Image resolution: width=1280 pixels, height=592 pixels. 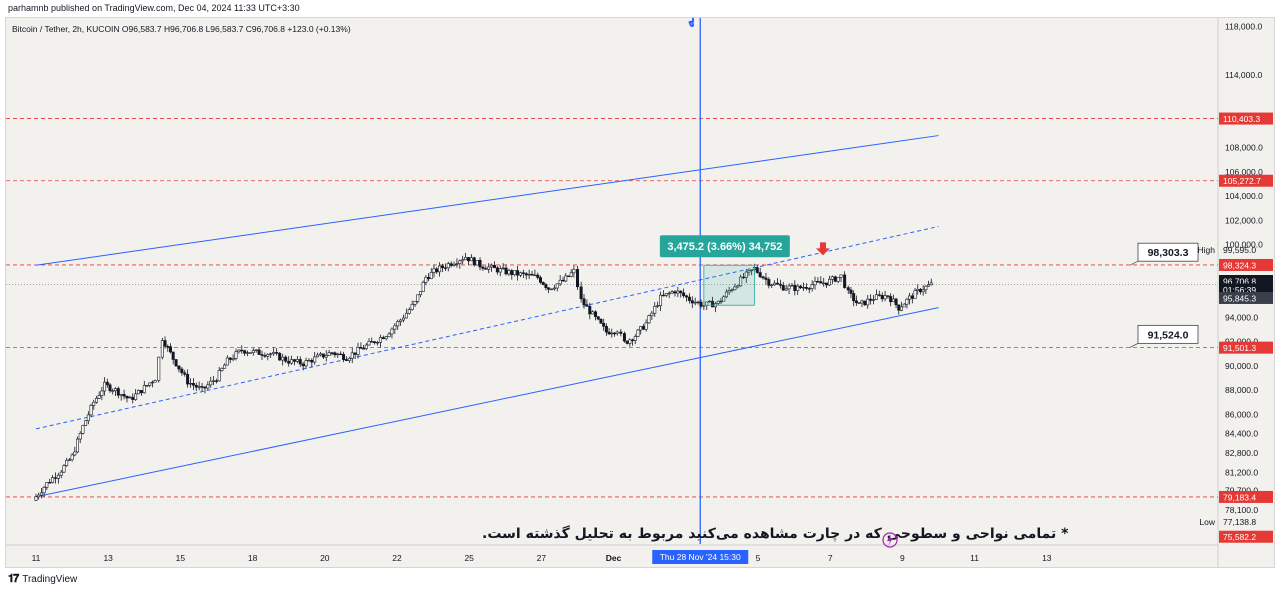 I want to click on price-axis-label: 91,501.3, so click(x=1239, y=348).